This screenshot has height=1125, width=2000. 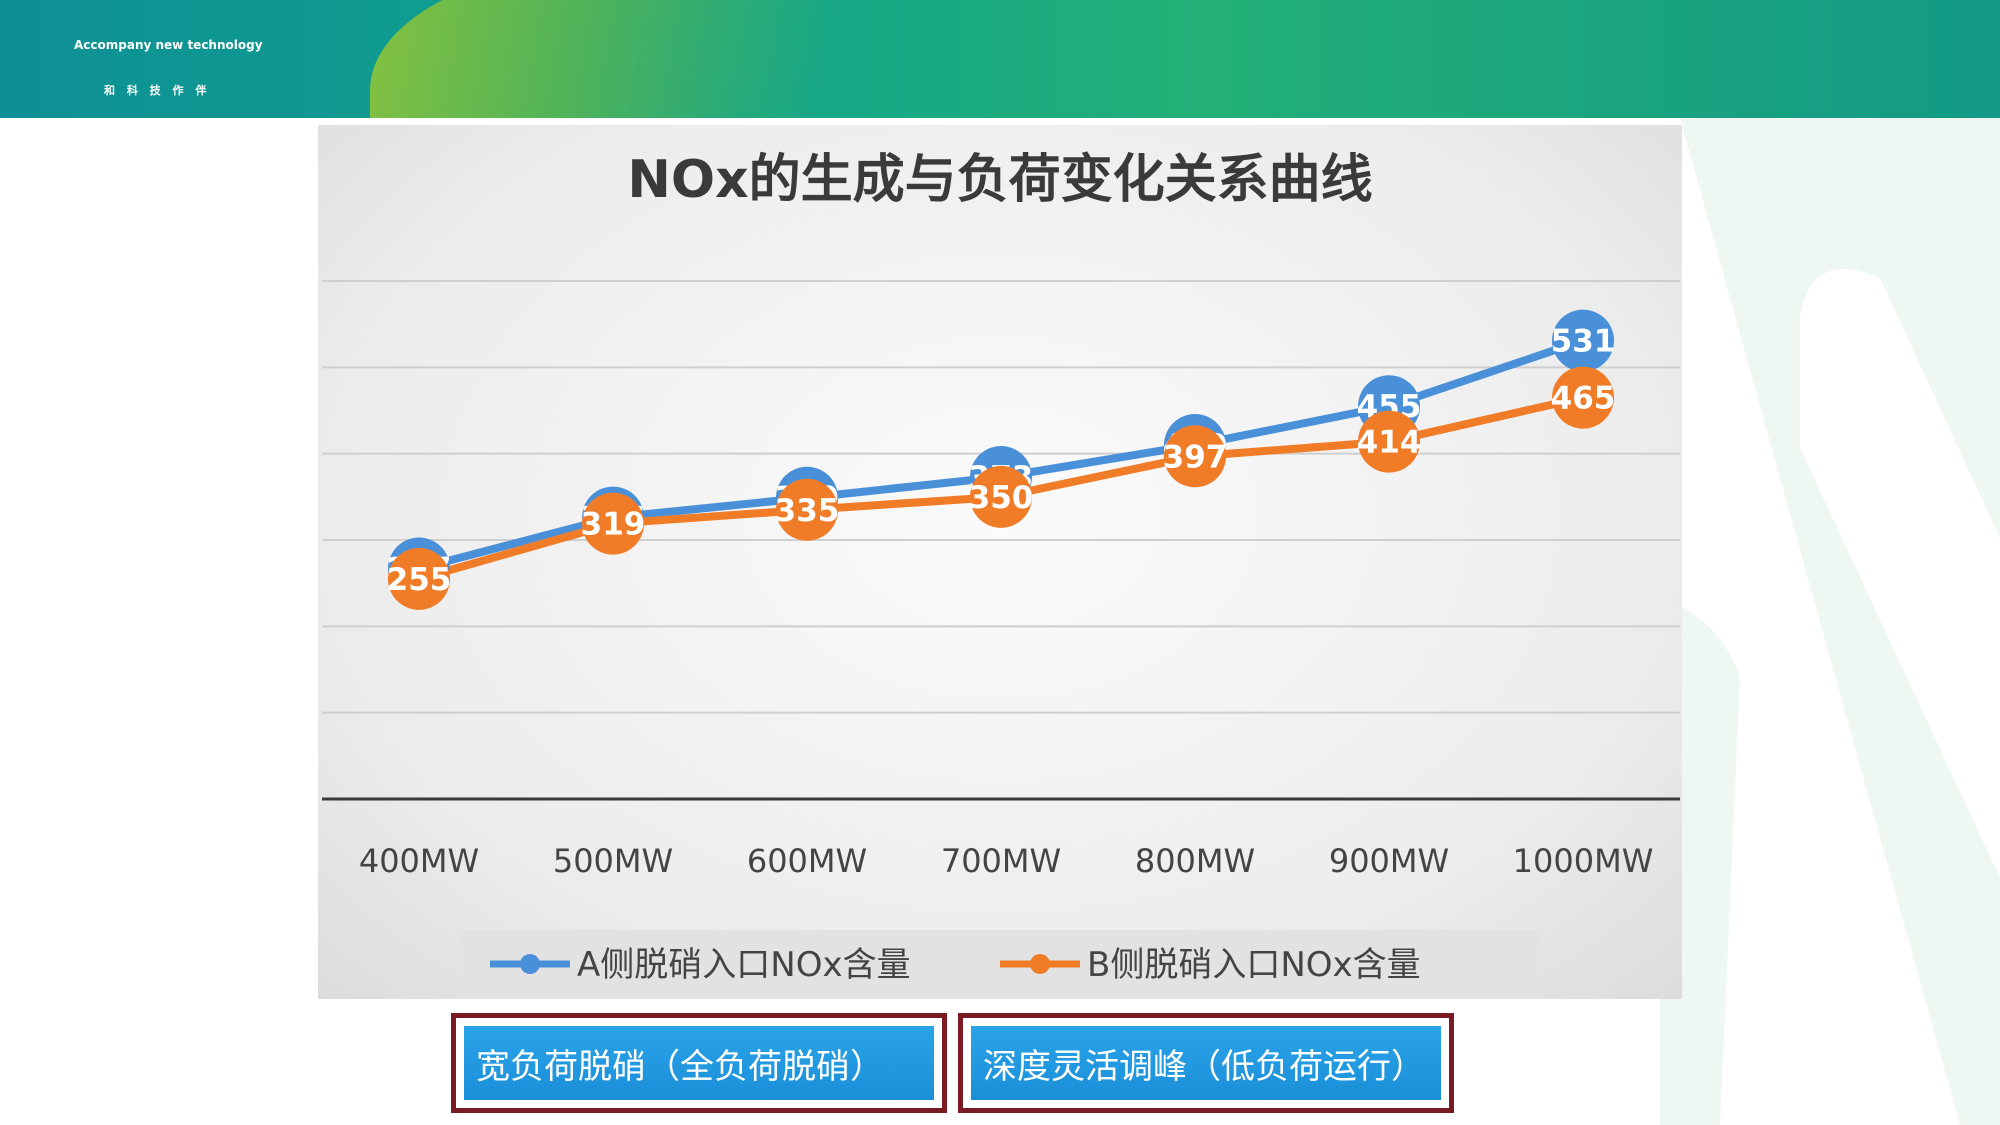 I want to click on data-label-b: 319, so click(x=613, y=525).